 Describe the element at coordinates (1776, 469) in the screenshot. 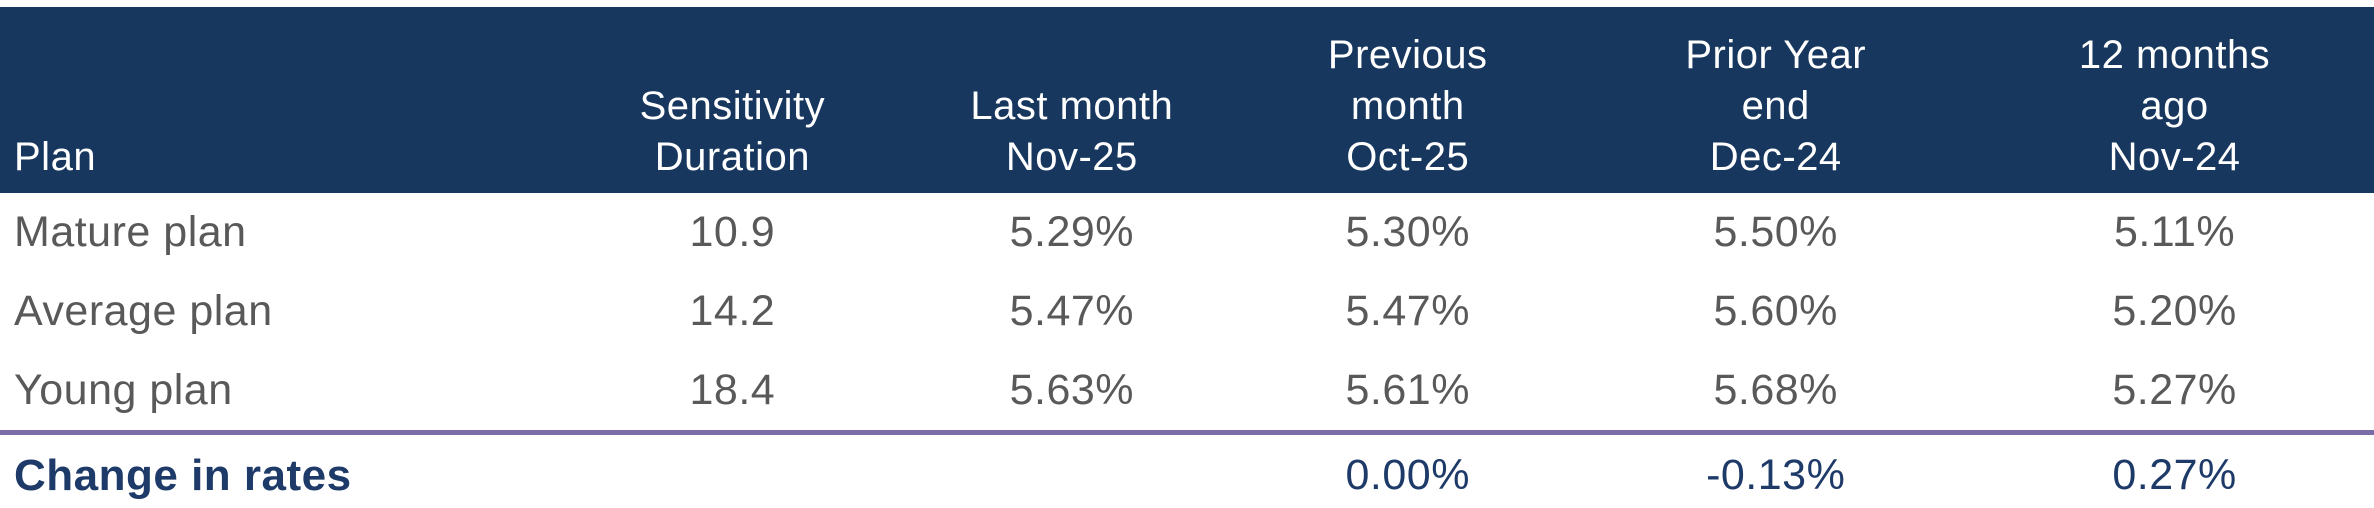

I see `footer-cell-prior-year-end: -0.13%` at that location.